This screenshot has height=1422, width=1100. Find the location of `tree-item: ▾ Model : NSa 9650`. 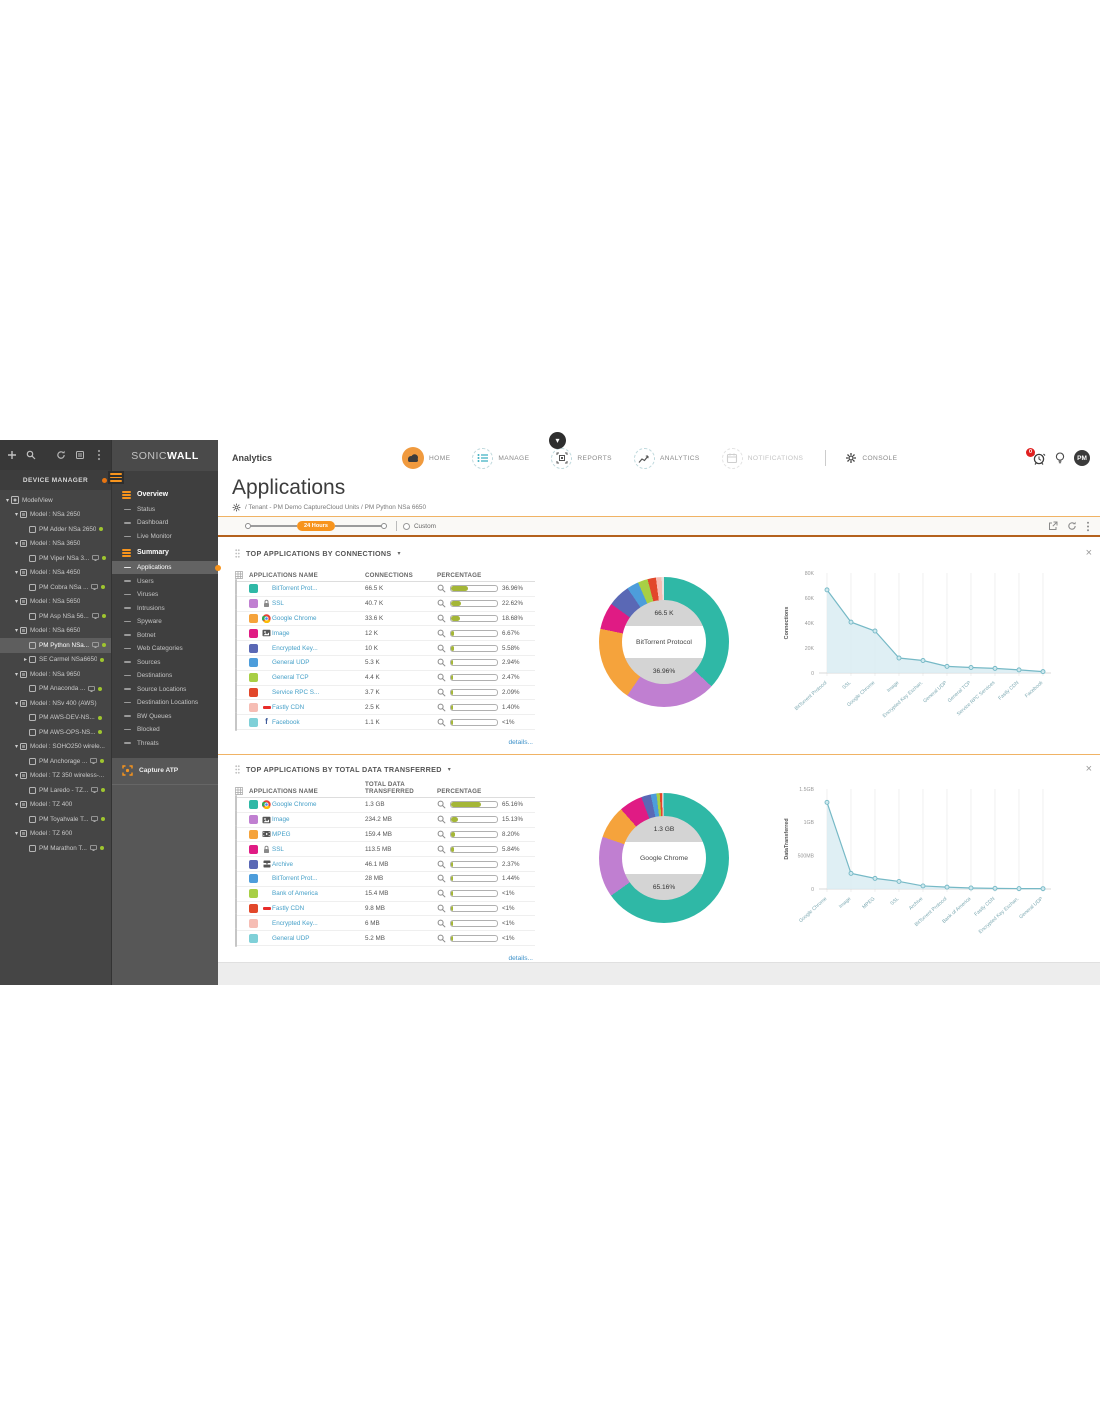

tree-item: ▾ Model : NSa 9650 is located at coordinates (55, 674).